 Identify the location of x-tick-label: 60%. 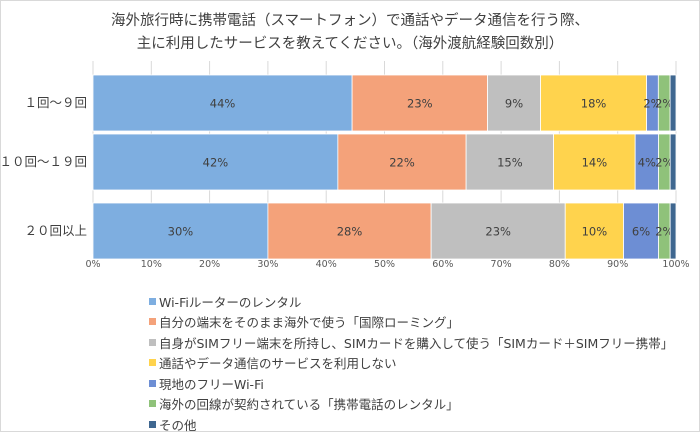
(442, 264).